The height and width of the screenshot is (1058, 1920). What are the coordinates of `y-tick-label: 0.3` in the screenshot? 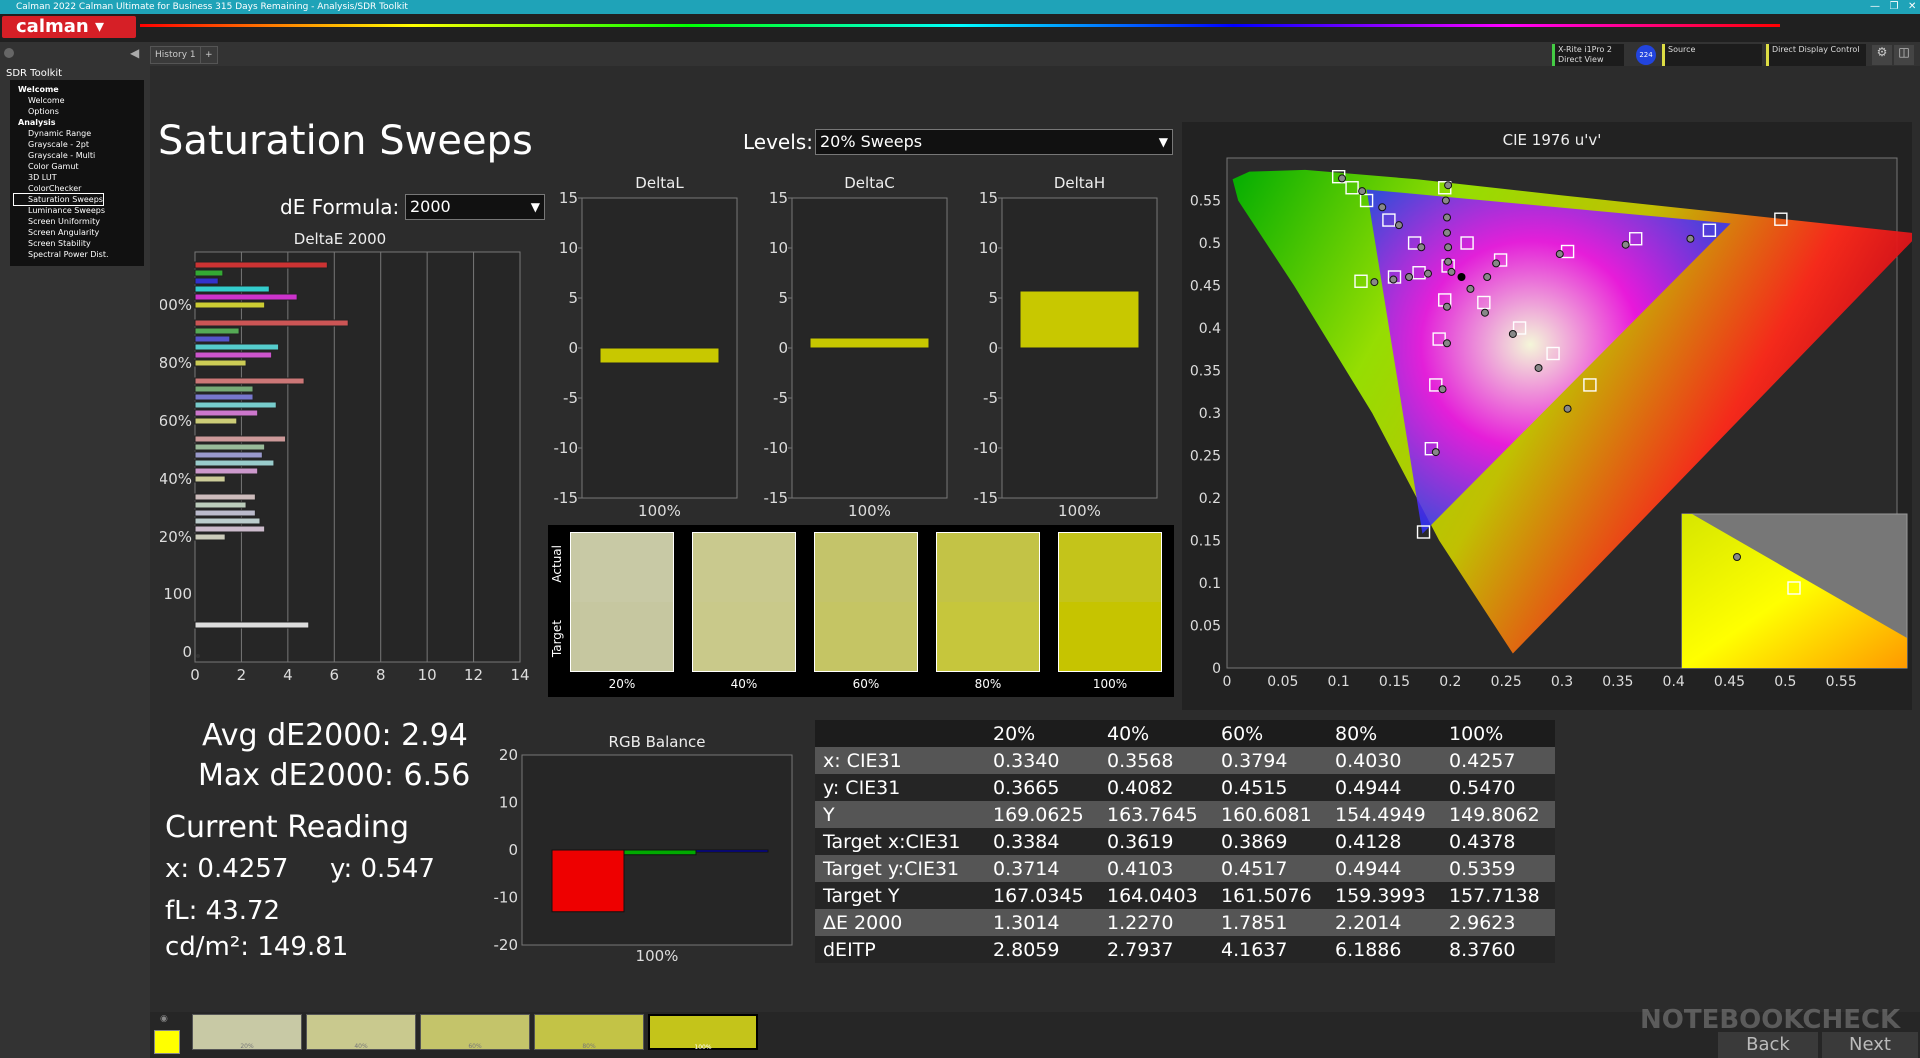 It's located at (1210, 414).